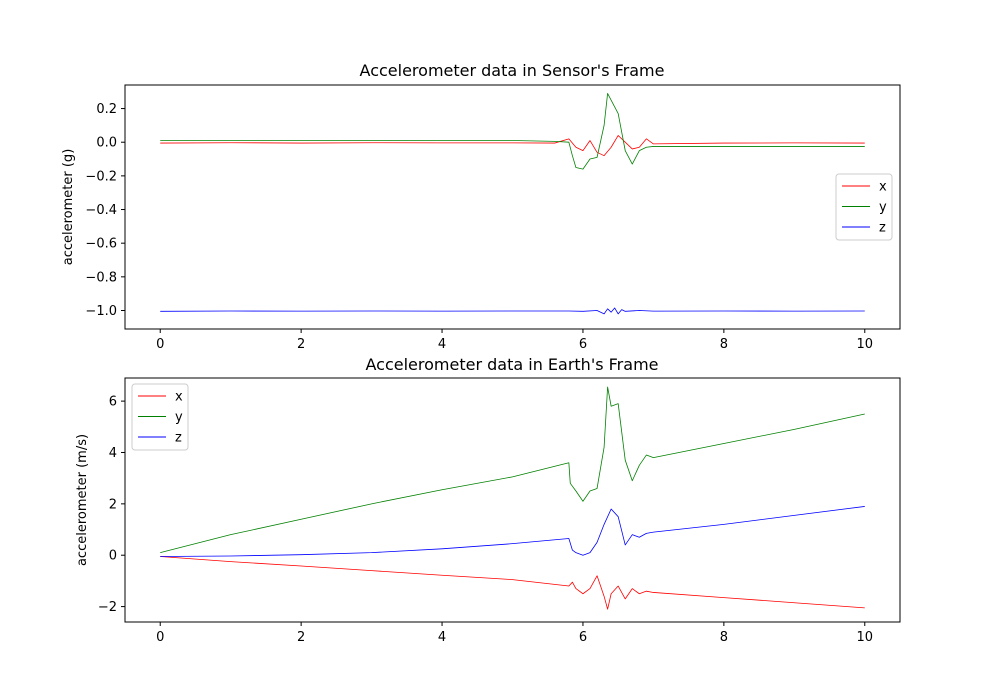 This screenshot has width=1000, height=700. What do you see at coordinates (106, 143) in the screenshot?
I see `y-tick-label: 0.0` at bounding box center [106, 143].